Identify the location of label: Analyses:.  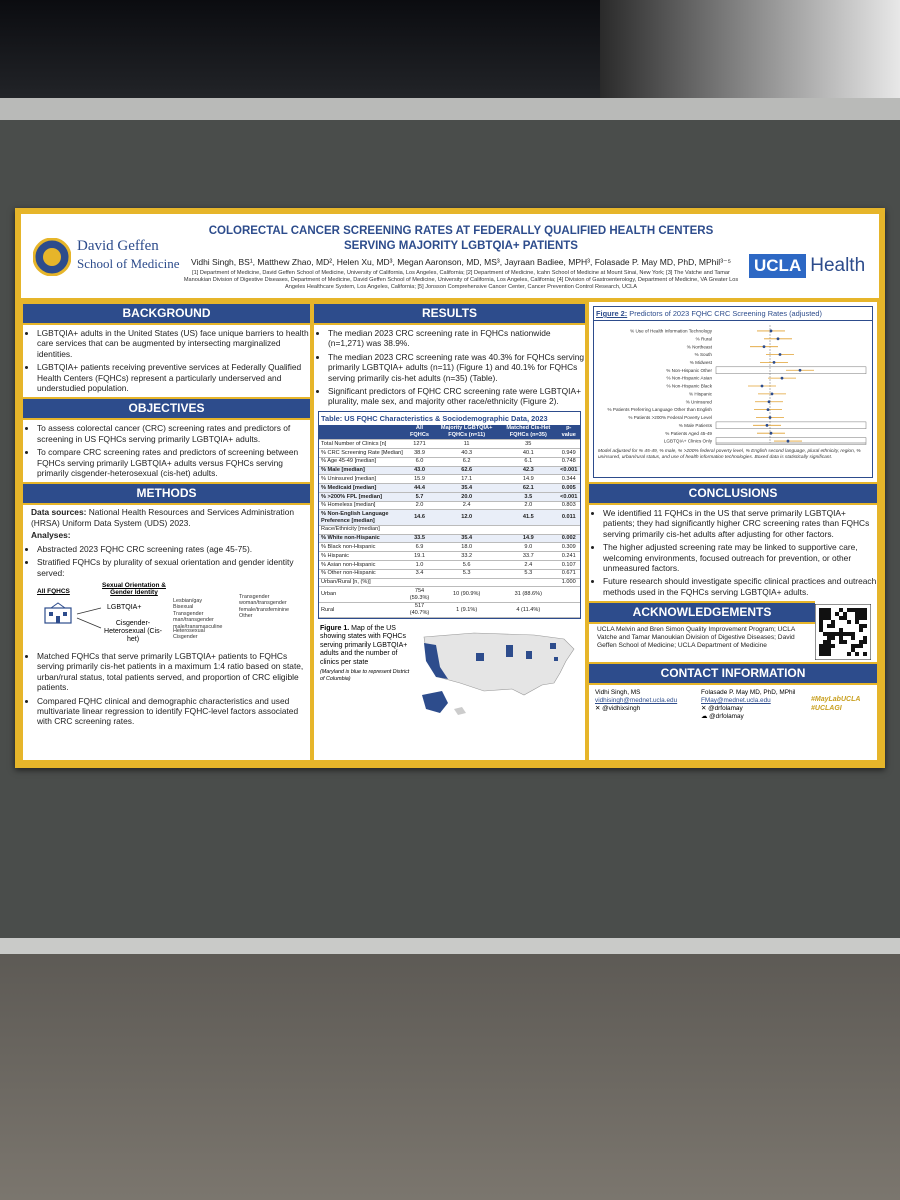
(51, 535).